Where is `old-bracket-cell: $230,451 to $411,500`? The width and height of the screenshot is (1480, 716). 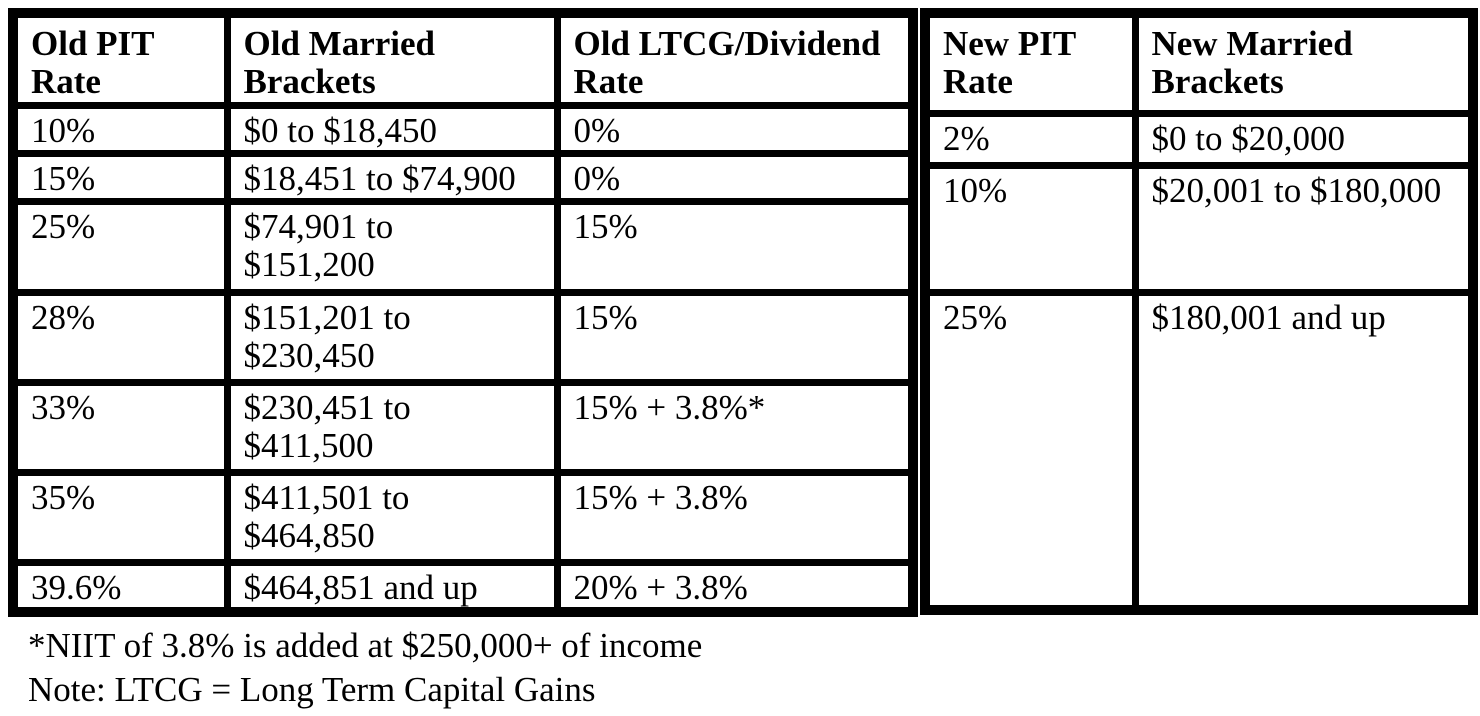 old-bracket-cell: $230,451 to $411,500 is located at coordinates (392, 427).